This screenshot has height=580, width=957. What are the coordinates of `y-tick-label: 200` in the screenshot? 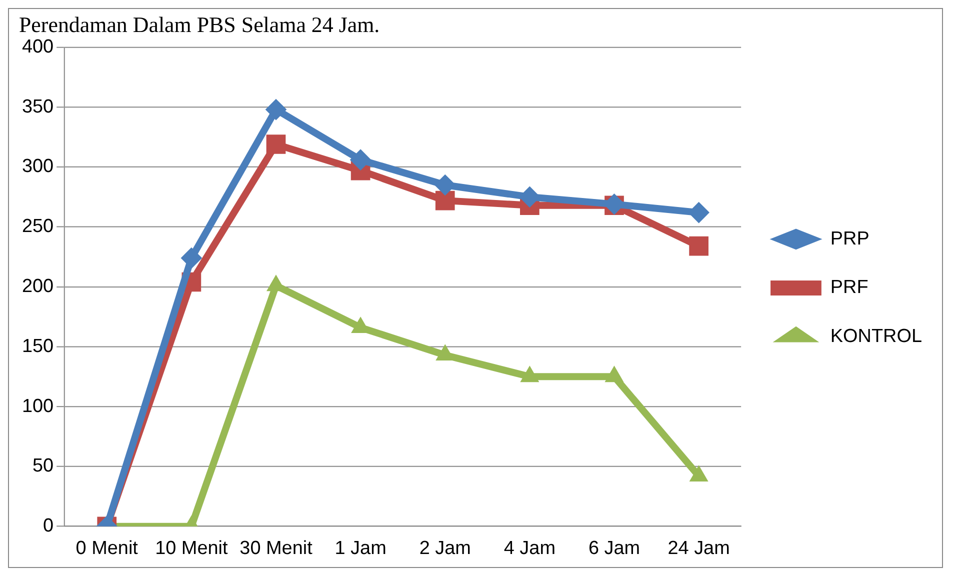 It's located at (38, 287).